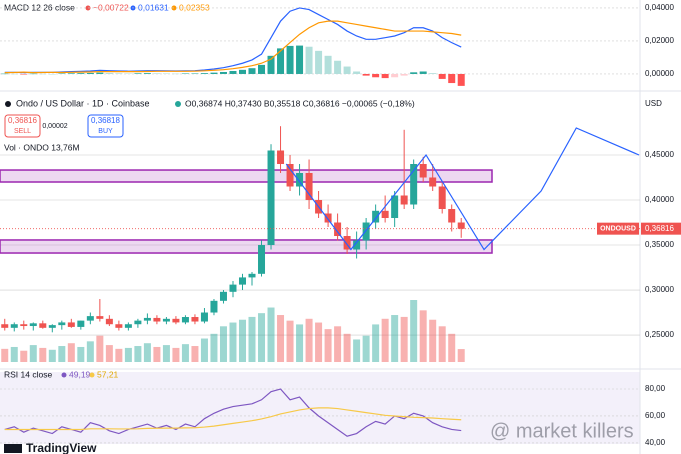 The height and width of the screenshot is (454, 681). What do you see at coordinates (22, 131) in the screenshot?
I see `sell-label: SELL` at bounding box center [22, 131].